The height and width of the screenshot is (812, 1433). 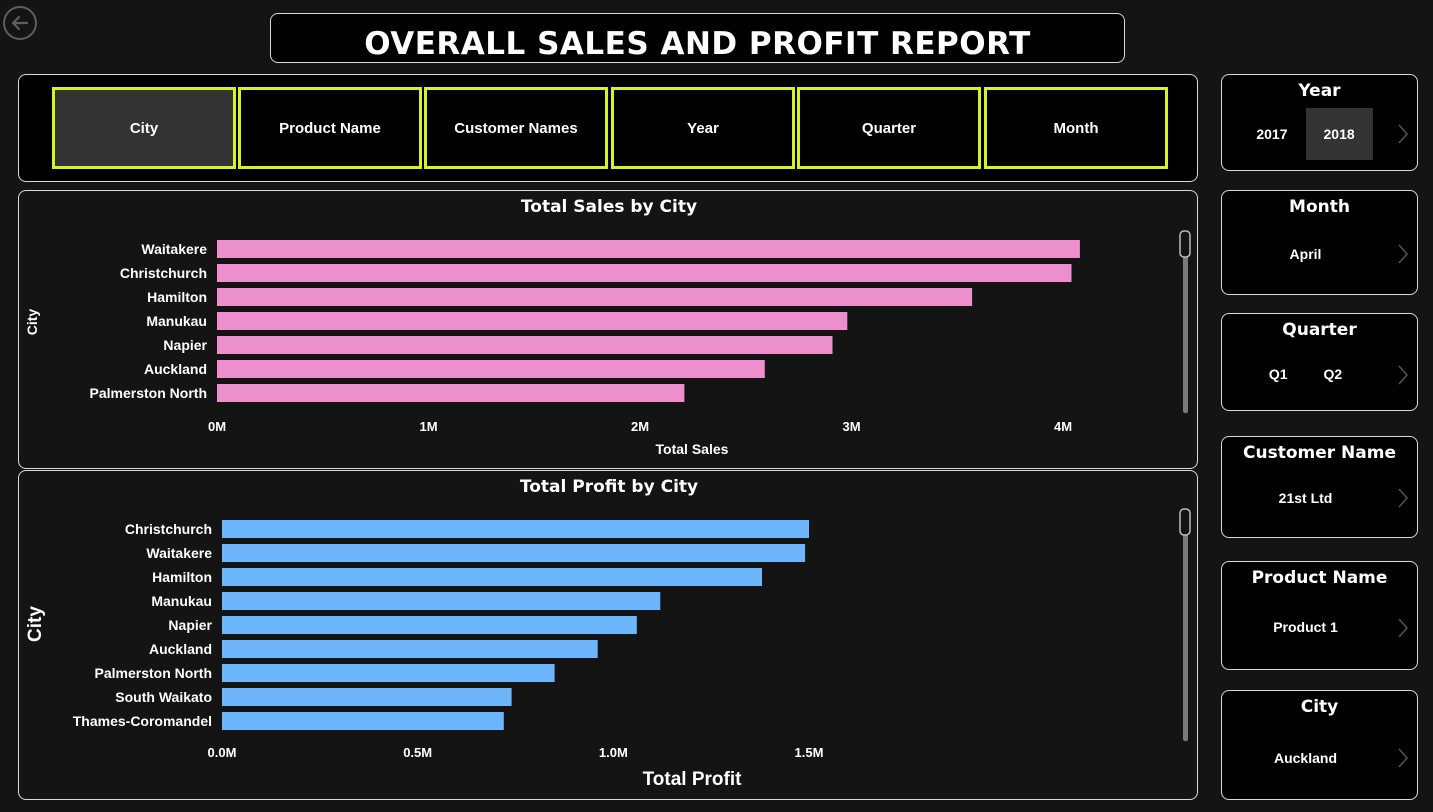 I want to click on nav-button-year: Year, so click(x=703, y=128).